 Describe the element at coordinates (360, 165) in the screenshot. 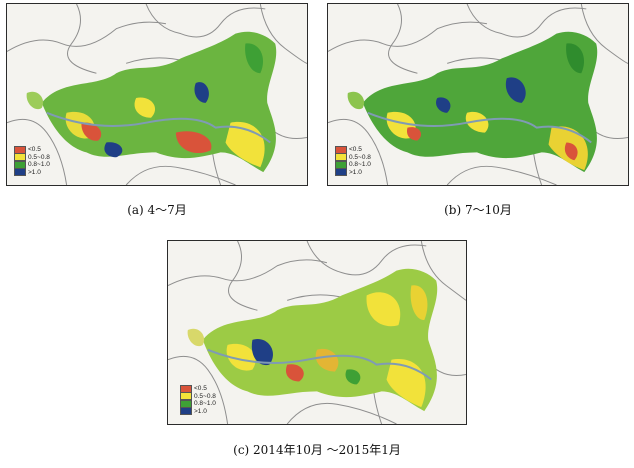

I see `legend-b-label-2: 0.8~1.0` at that location.